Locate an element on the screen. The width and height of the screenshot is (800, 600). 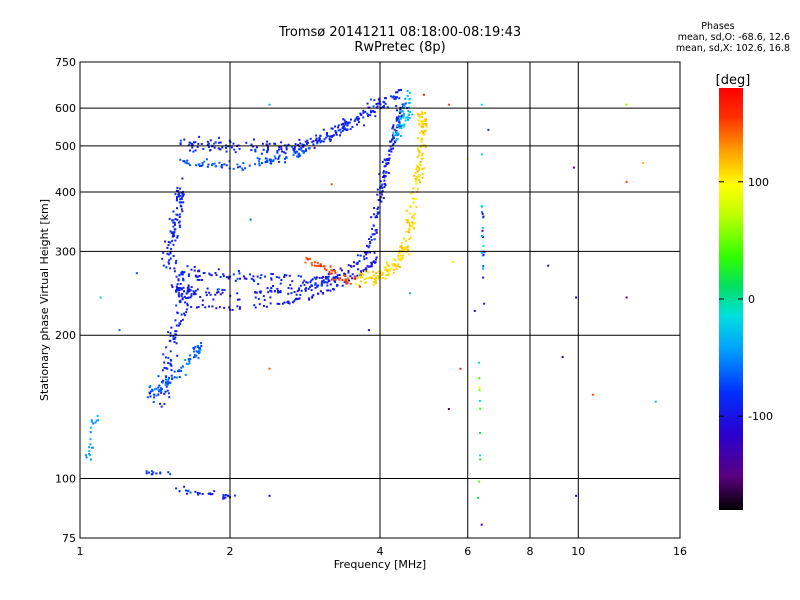
y-tick-label: 400 is located at coordinates (65, 192).